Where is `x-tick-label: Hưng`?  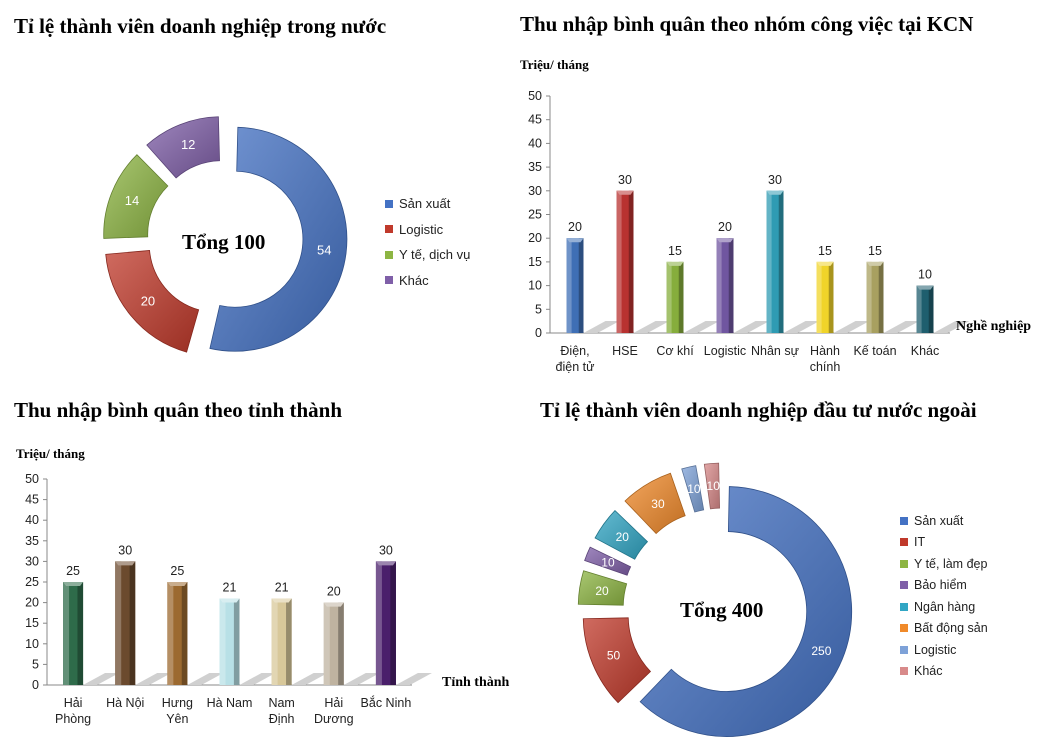
x-tick-label: Hưng is located at coordinates (177, 703).